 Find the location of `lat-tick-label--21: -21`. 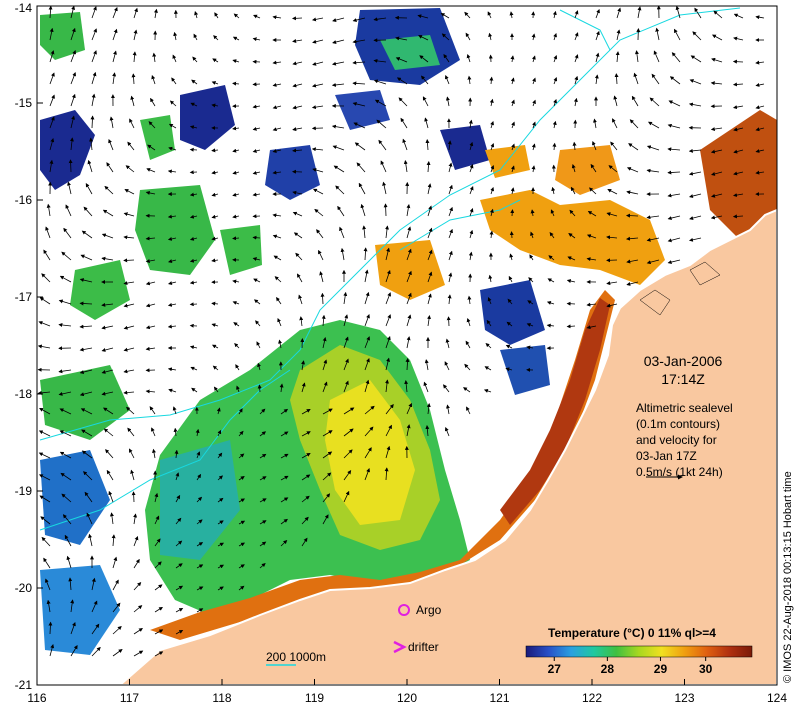

lat-tick-label--21: -21 is located at coordinates (24, 685).